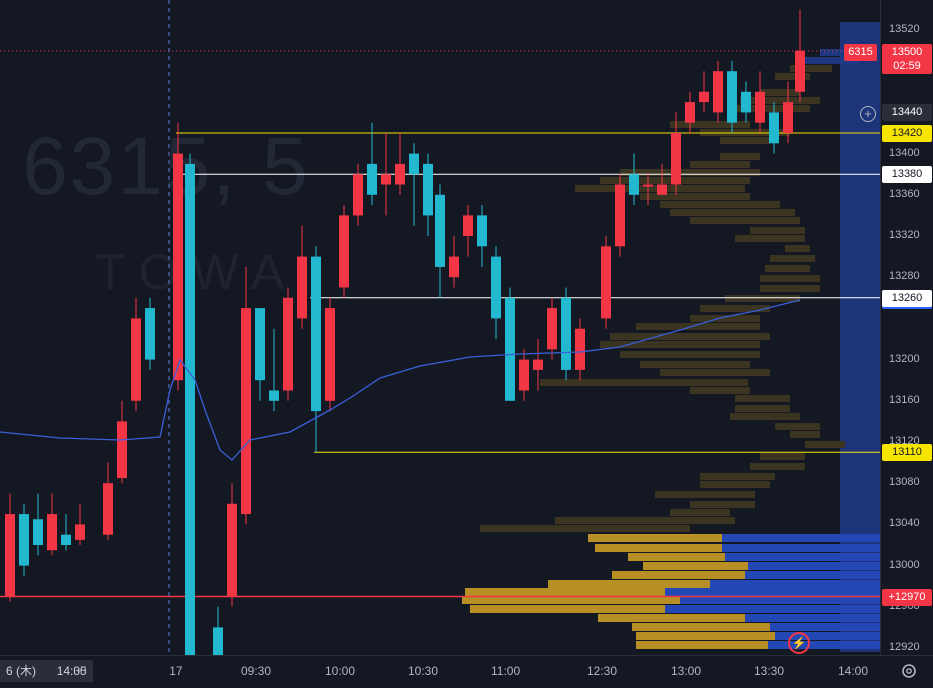 Image resolution: width=933 pixels, height=688 pixels. What do you see at coordinates (907, 66) in the screenshot?
I see `countdown-value: 02:59` at bounding box center [907, 66].